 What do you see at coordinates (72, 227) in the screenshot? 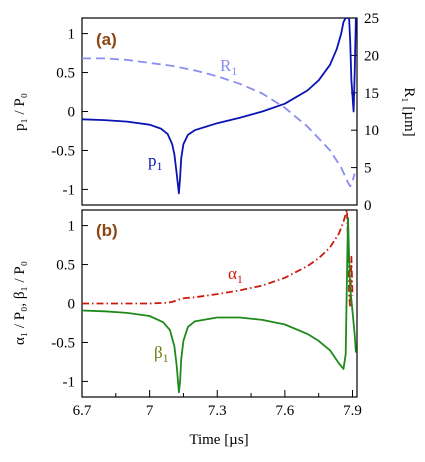
I see `panel-b-left-tick-label: 1` at bounding box center [72, 227].